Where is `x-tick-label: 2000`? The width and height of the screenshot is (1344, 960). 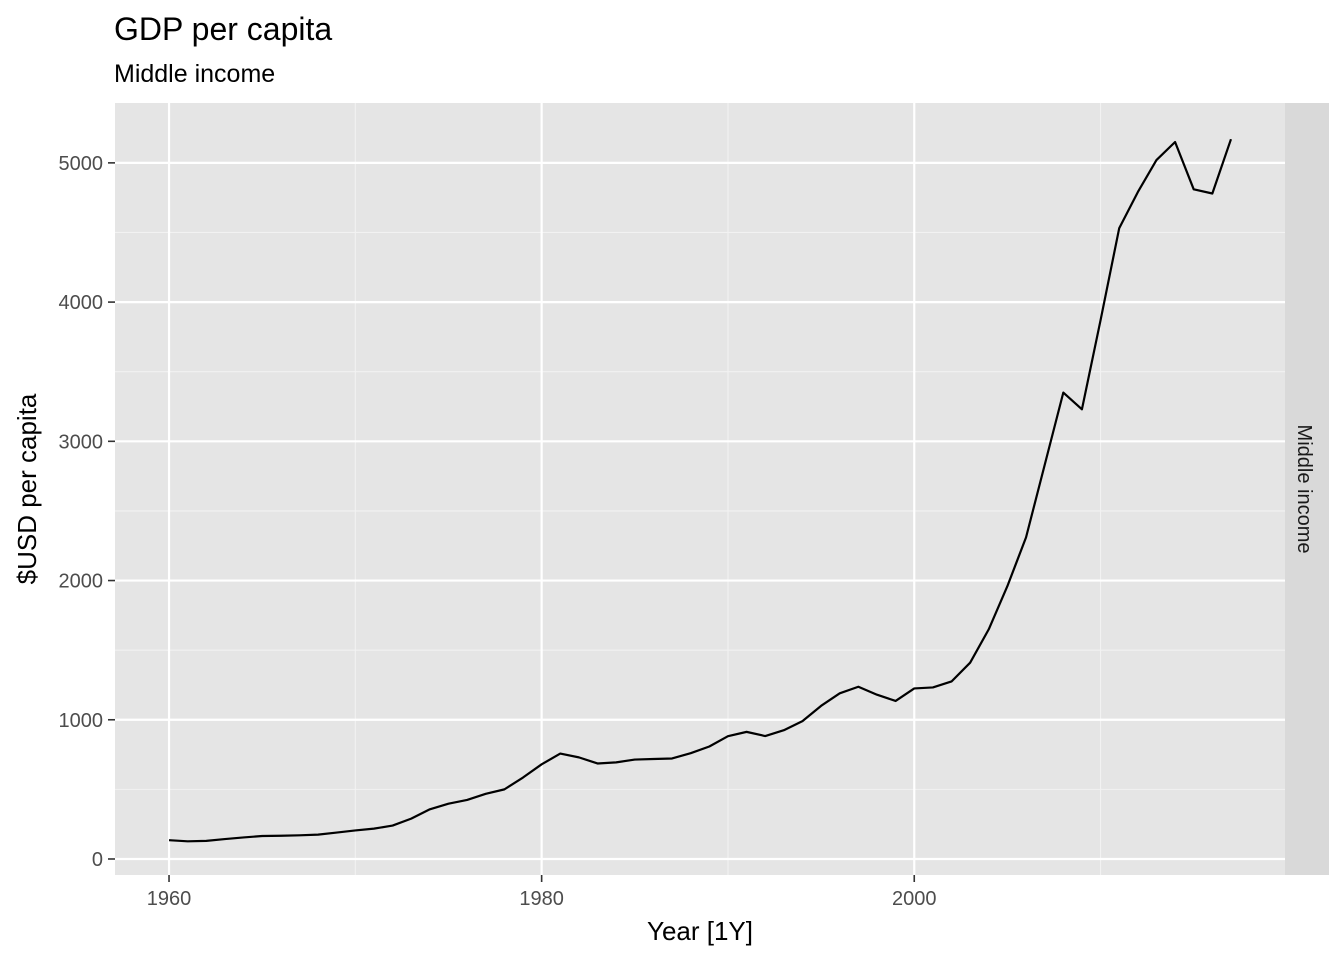
x-tick-label: 2000 is located at coordinates (914, 899).